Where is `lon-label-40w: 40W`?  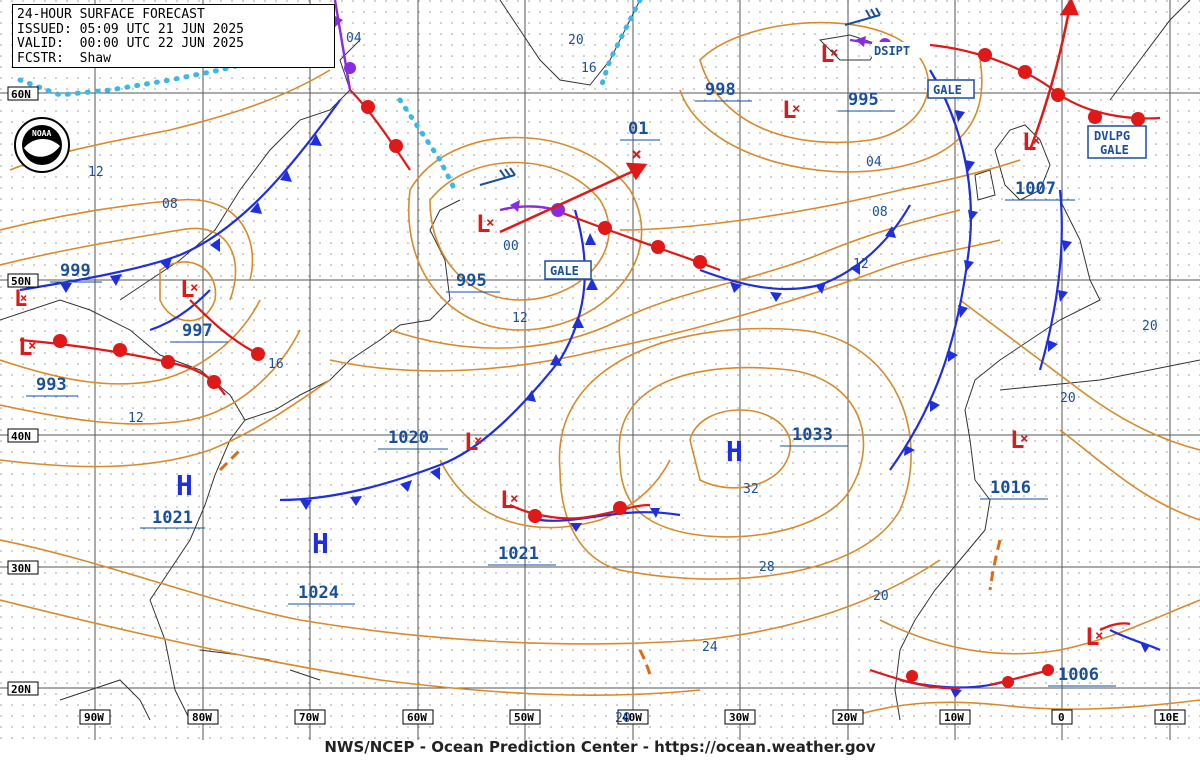 lon-label-40w: 40W is located at coordinates (632, 717).